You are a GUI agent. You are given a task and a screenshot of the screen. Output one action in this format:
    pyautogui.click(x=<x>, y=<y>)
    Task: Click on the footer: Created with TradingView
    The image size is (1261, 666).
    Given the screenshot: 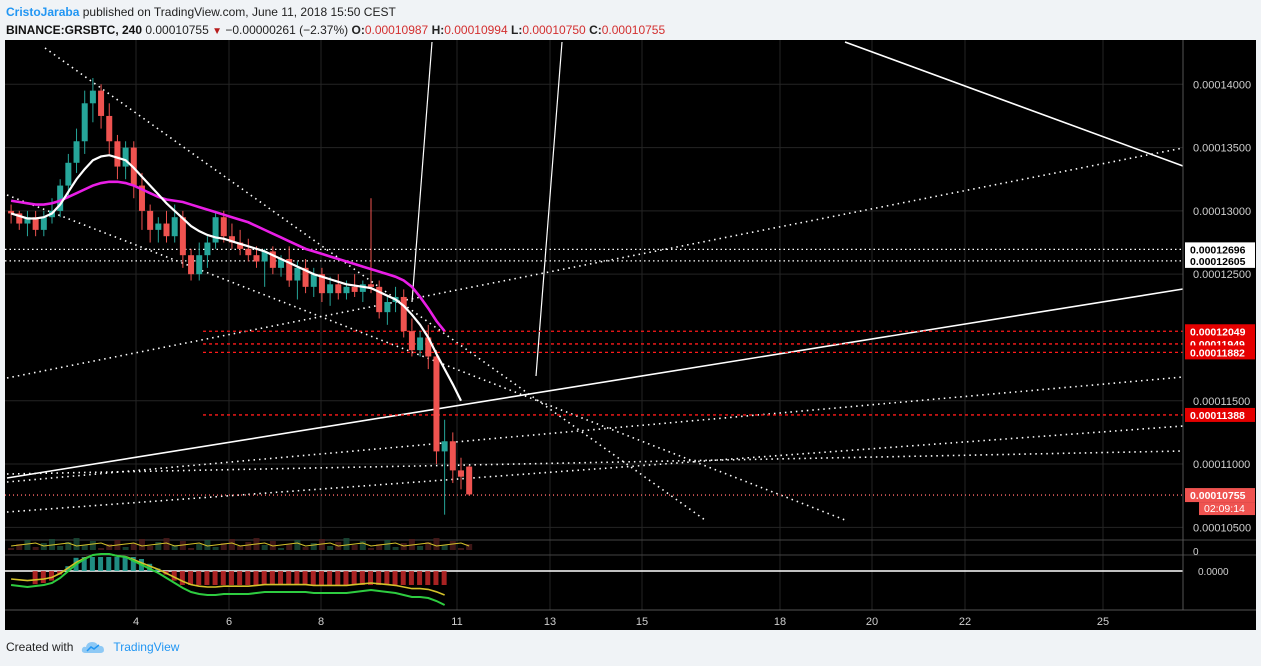 What is the action you would take?
    pyautogui.click(x=92, y=647)
    